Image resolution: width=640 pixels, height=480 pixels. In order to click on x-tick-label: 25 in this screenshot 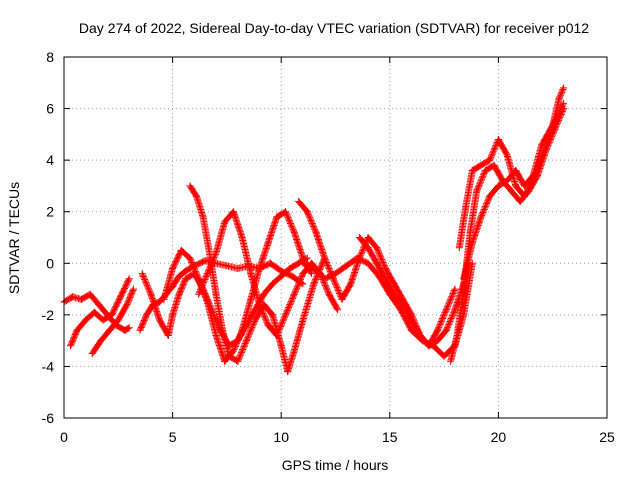, I will do `click(607, 437)`.